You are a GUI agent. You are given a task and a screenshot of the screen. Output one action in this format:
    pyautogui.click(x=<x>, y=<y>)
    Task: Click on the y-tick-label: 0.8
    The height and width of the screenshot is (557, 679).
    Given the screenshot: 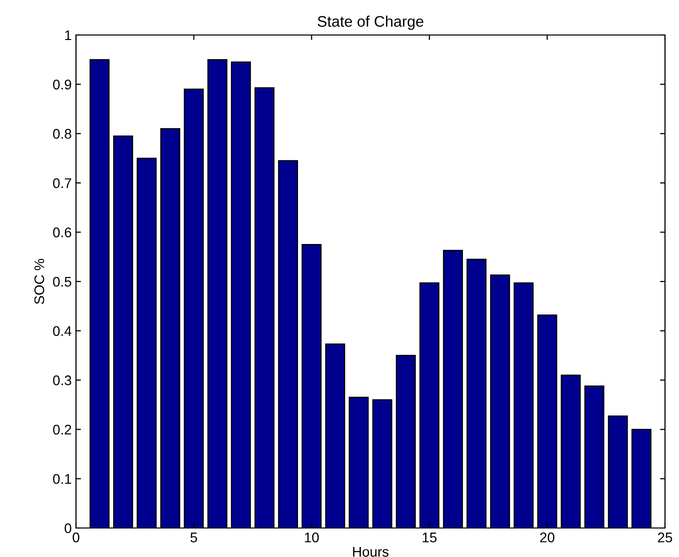 What is the action you would take?
    pyautogui.click(x=62, y=133)
    